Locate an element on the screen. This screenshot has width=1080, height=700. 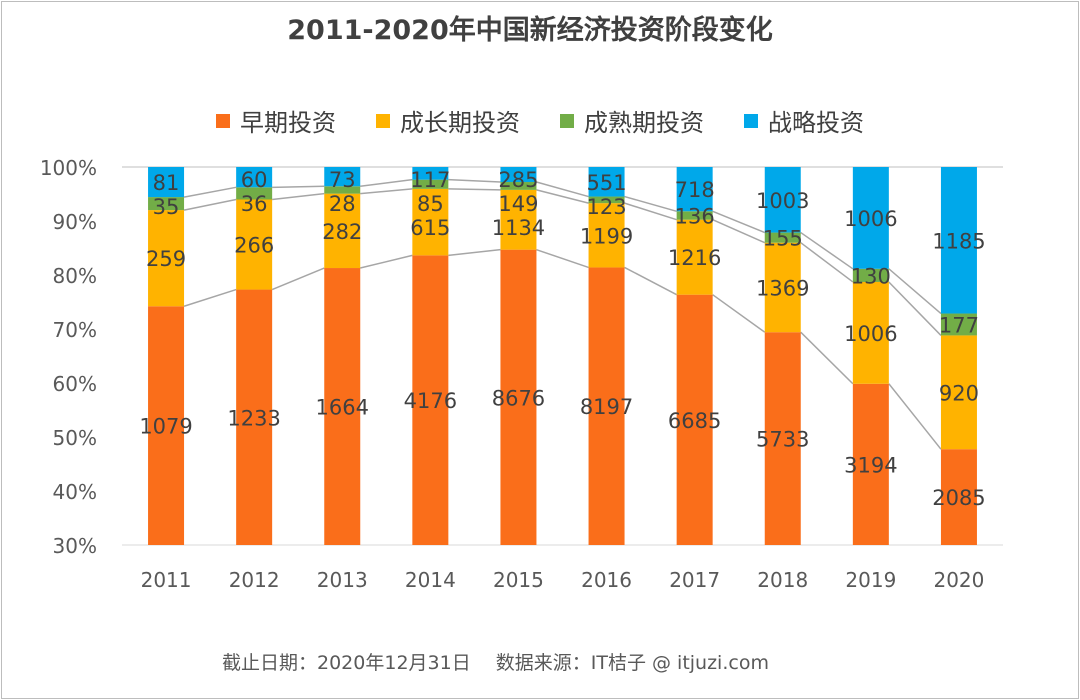
data-label: 117 is located at coordinates (430, 180).